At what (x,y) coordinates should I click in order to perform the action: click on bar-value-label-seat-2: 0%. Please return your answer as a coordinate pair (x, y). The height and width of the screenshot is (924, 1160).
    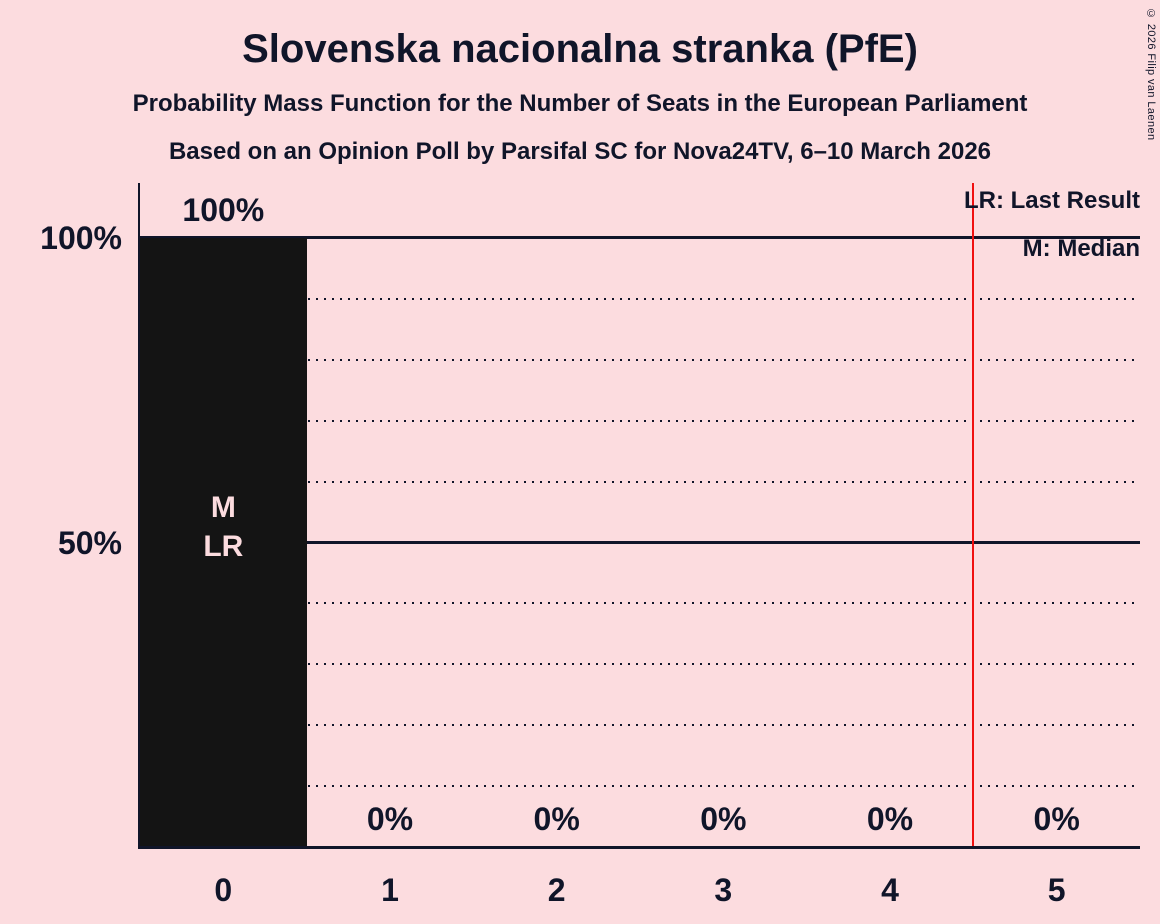
    Looking at the image, I should click on (556, 819).